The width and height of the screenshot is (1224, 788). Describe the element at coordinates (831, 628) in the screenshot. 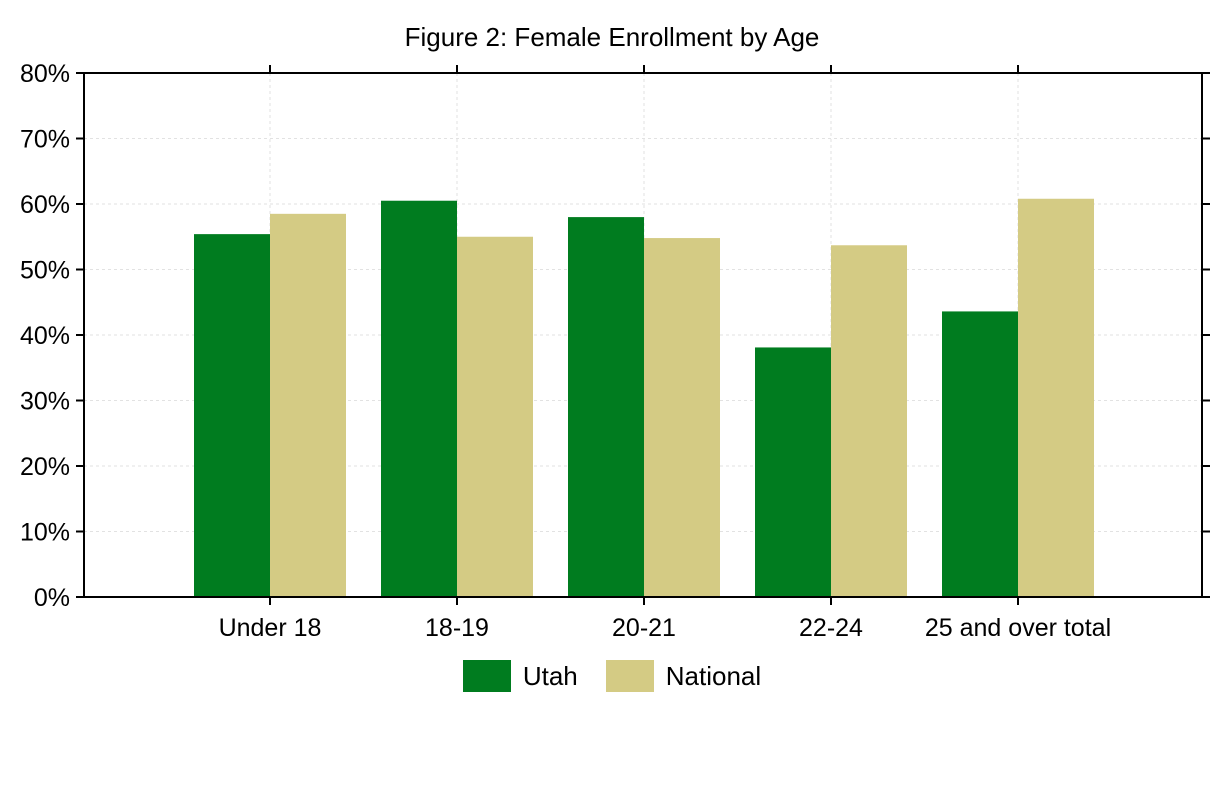

I see `x-tick-label: 22-24` at that location.